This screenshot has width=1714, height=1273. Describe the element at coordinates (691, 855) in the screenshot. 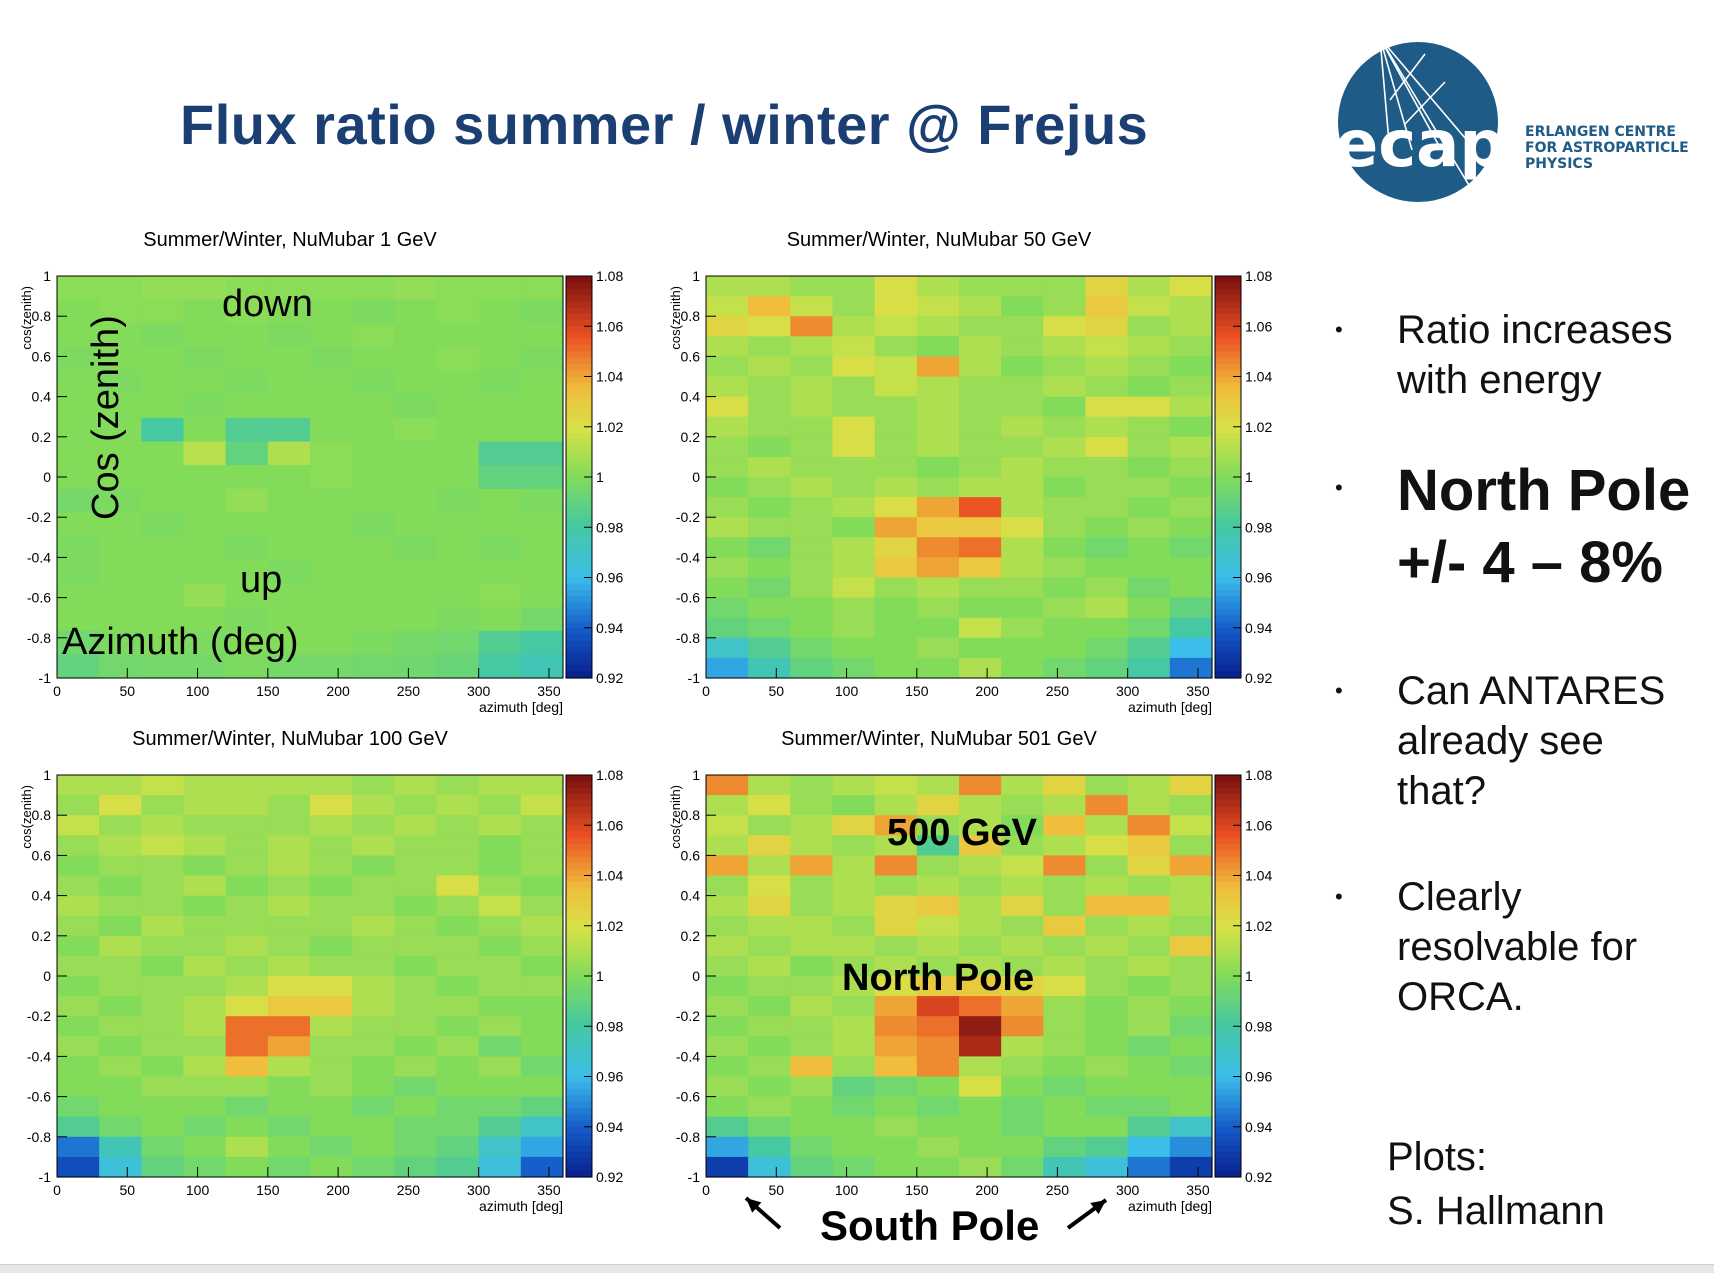

I see `y-tick-label: 0.6` at that location.